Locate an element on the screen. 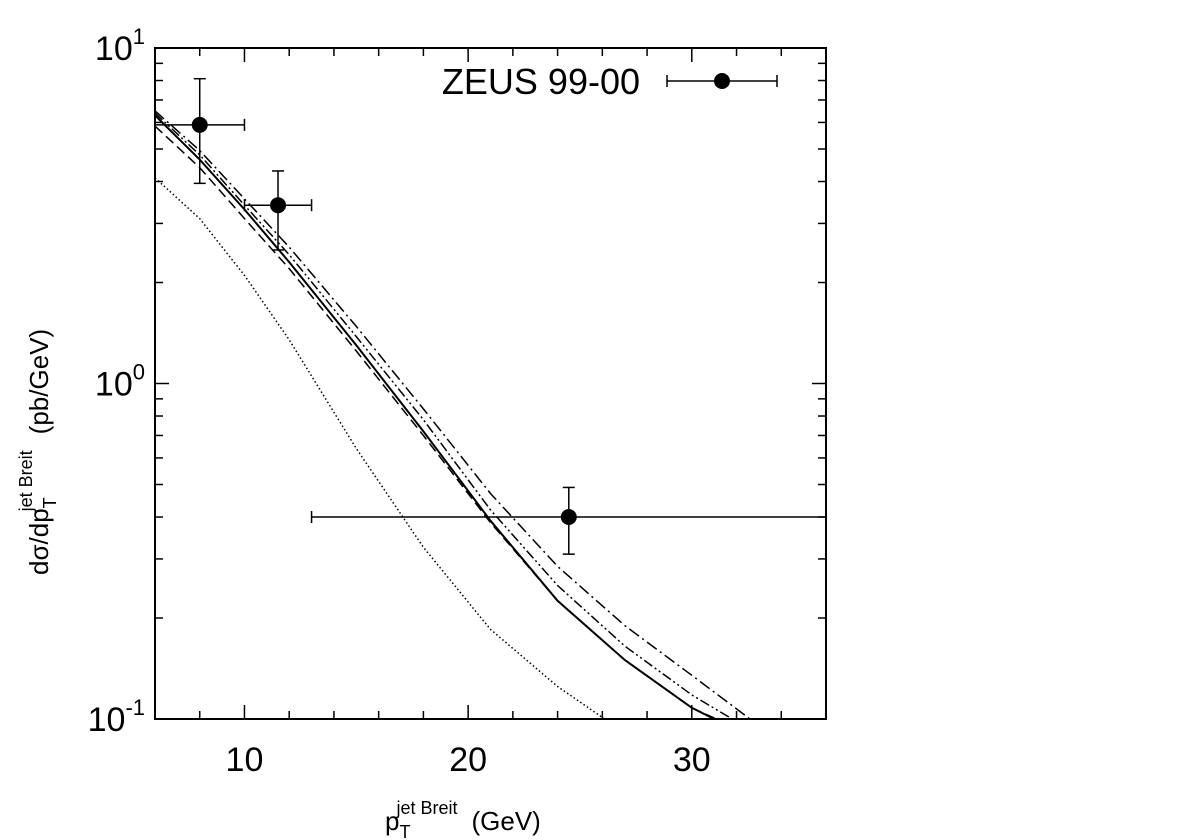 Image resolution: width=1199 pixels, height=840 pixels. x-tick-labels: 10 20 30 is located at coordinates (468, 760).